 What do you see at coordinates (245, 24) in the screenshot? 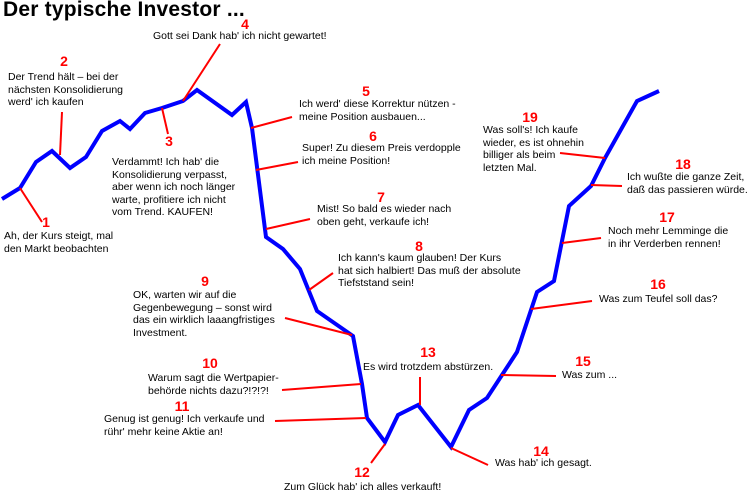
I see `annotation-number-4: 4` at bounding box center [245, 24].